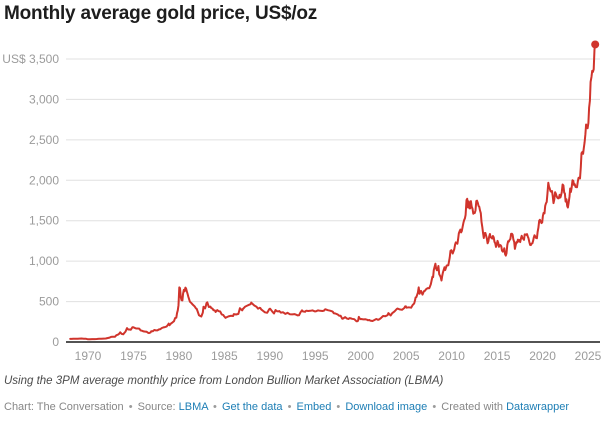 This screenshot has width=608, height=423. I want to click on y-tick-label: 500, so click(49, 302).